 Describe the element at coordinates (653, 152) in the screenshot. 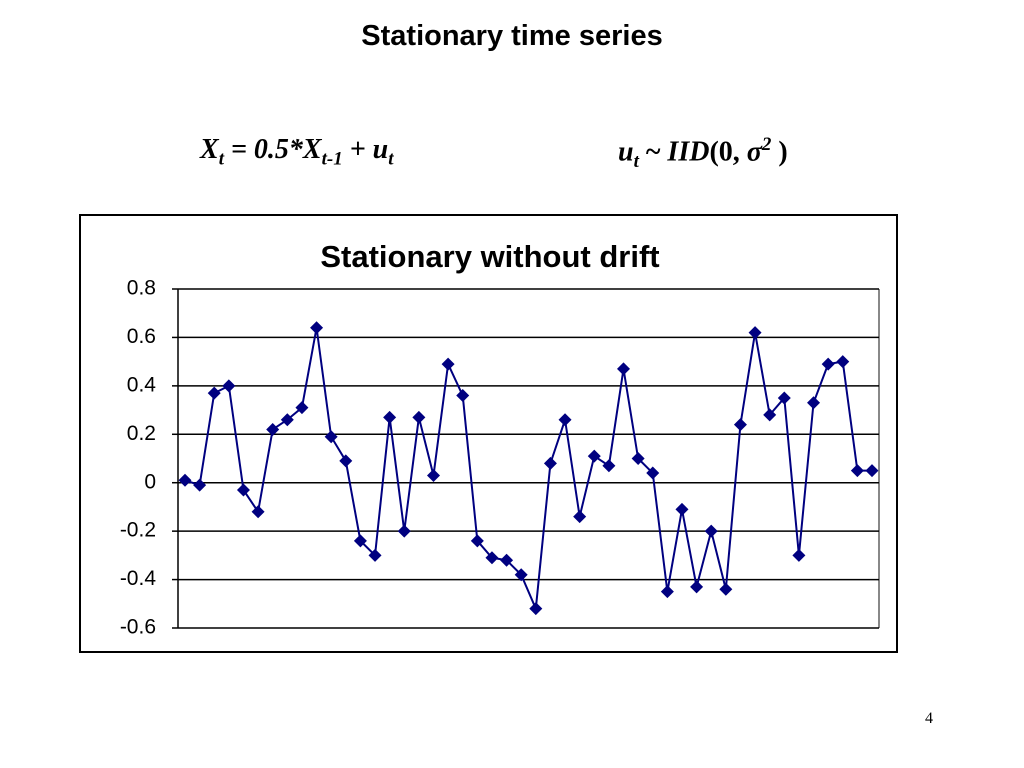

I see `eq-text: ~` at that location.